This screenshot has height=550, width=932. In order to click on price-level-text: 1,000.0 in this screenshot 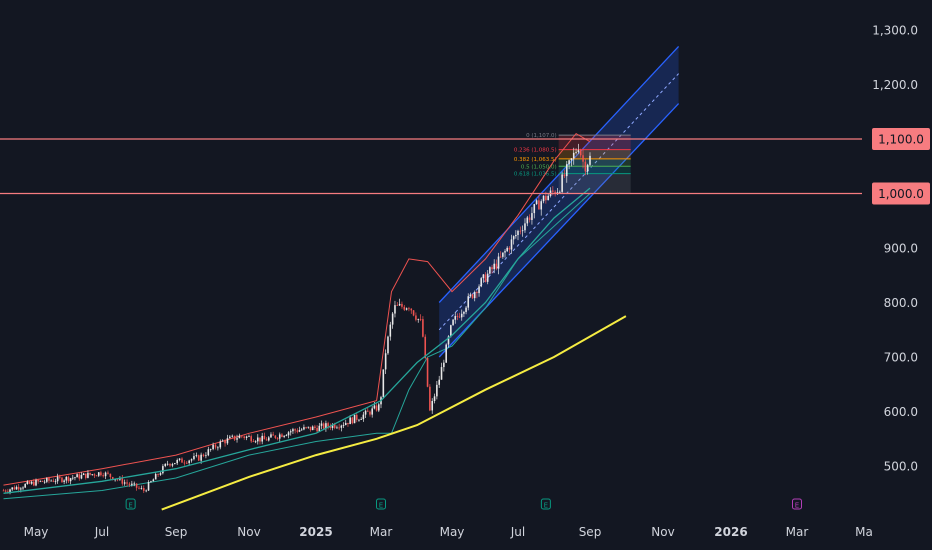, I will do `click(901, 194)`.